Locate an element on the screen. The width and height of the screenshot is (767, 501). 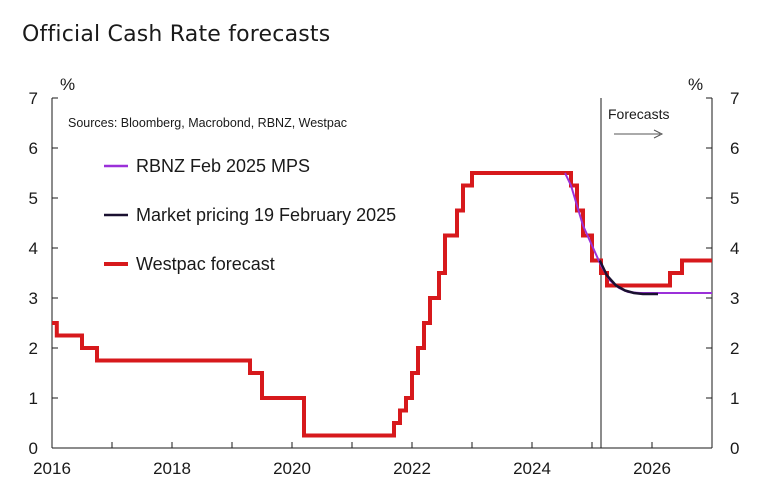
chart-title: Official Cash Rate forecasts is located at coordinates (176, 34).